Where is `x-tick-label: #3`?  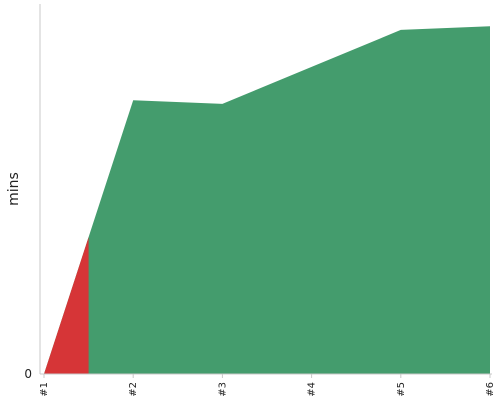 x-tick-label: #3 is located at coordinates (222, 389).